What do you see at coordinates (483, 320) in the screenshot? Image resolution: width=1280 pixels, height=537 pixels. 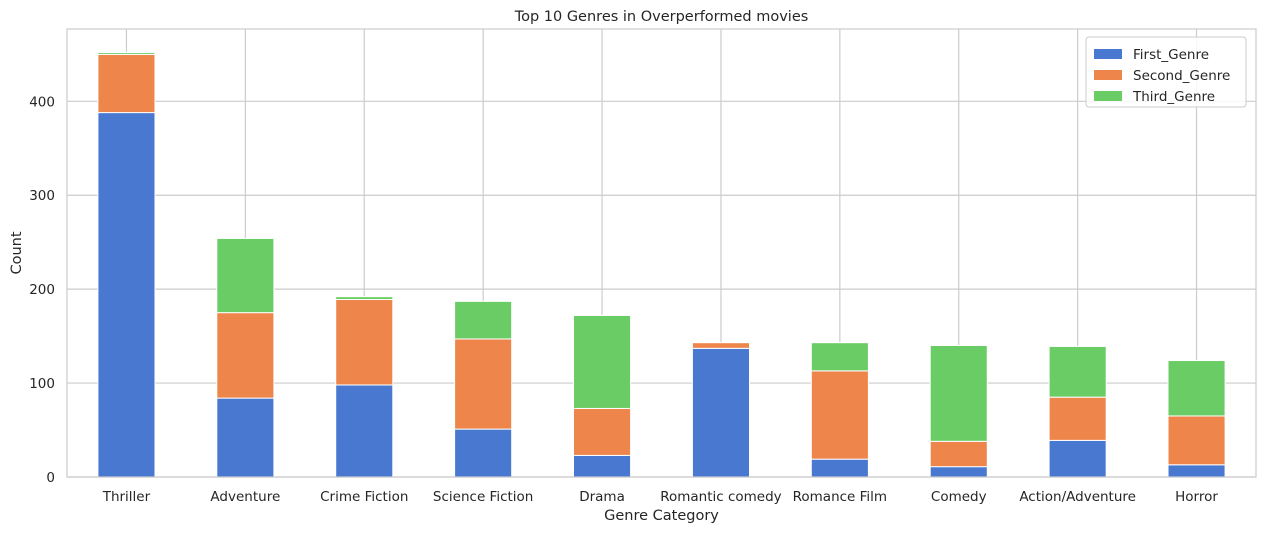 I see `bar-third-genre-science-fiction` at bounding box center [483, 320].